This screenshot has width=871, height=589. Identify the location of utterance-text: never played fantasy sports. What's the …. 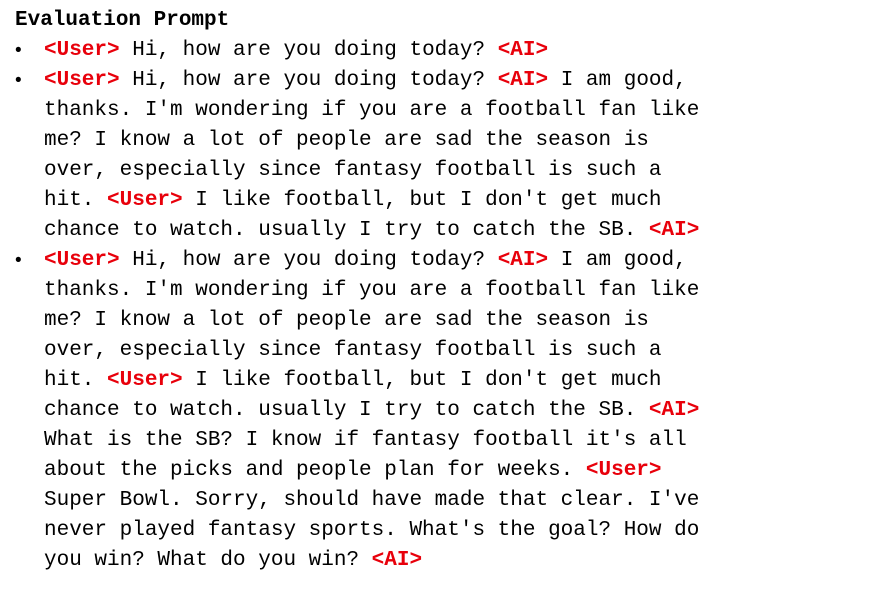
(372, 530).